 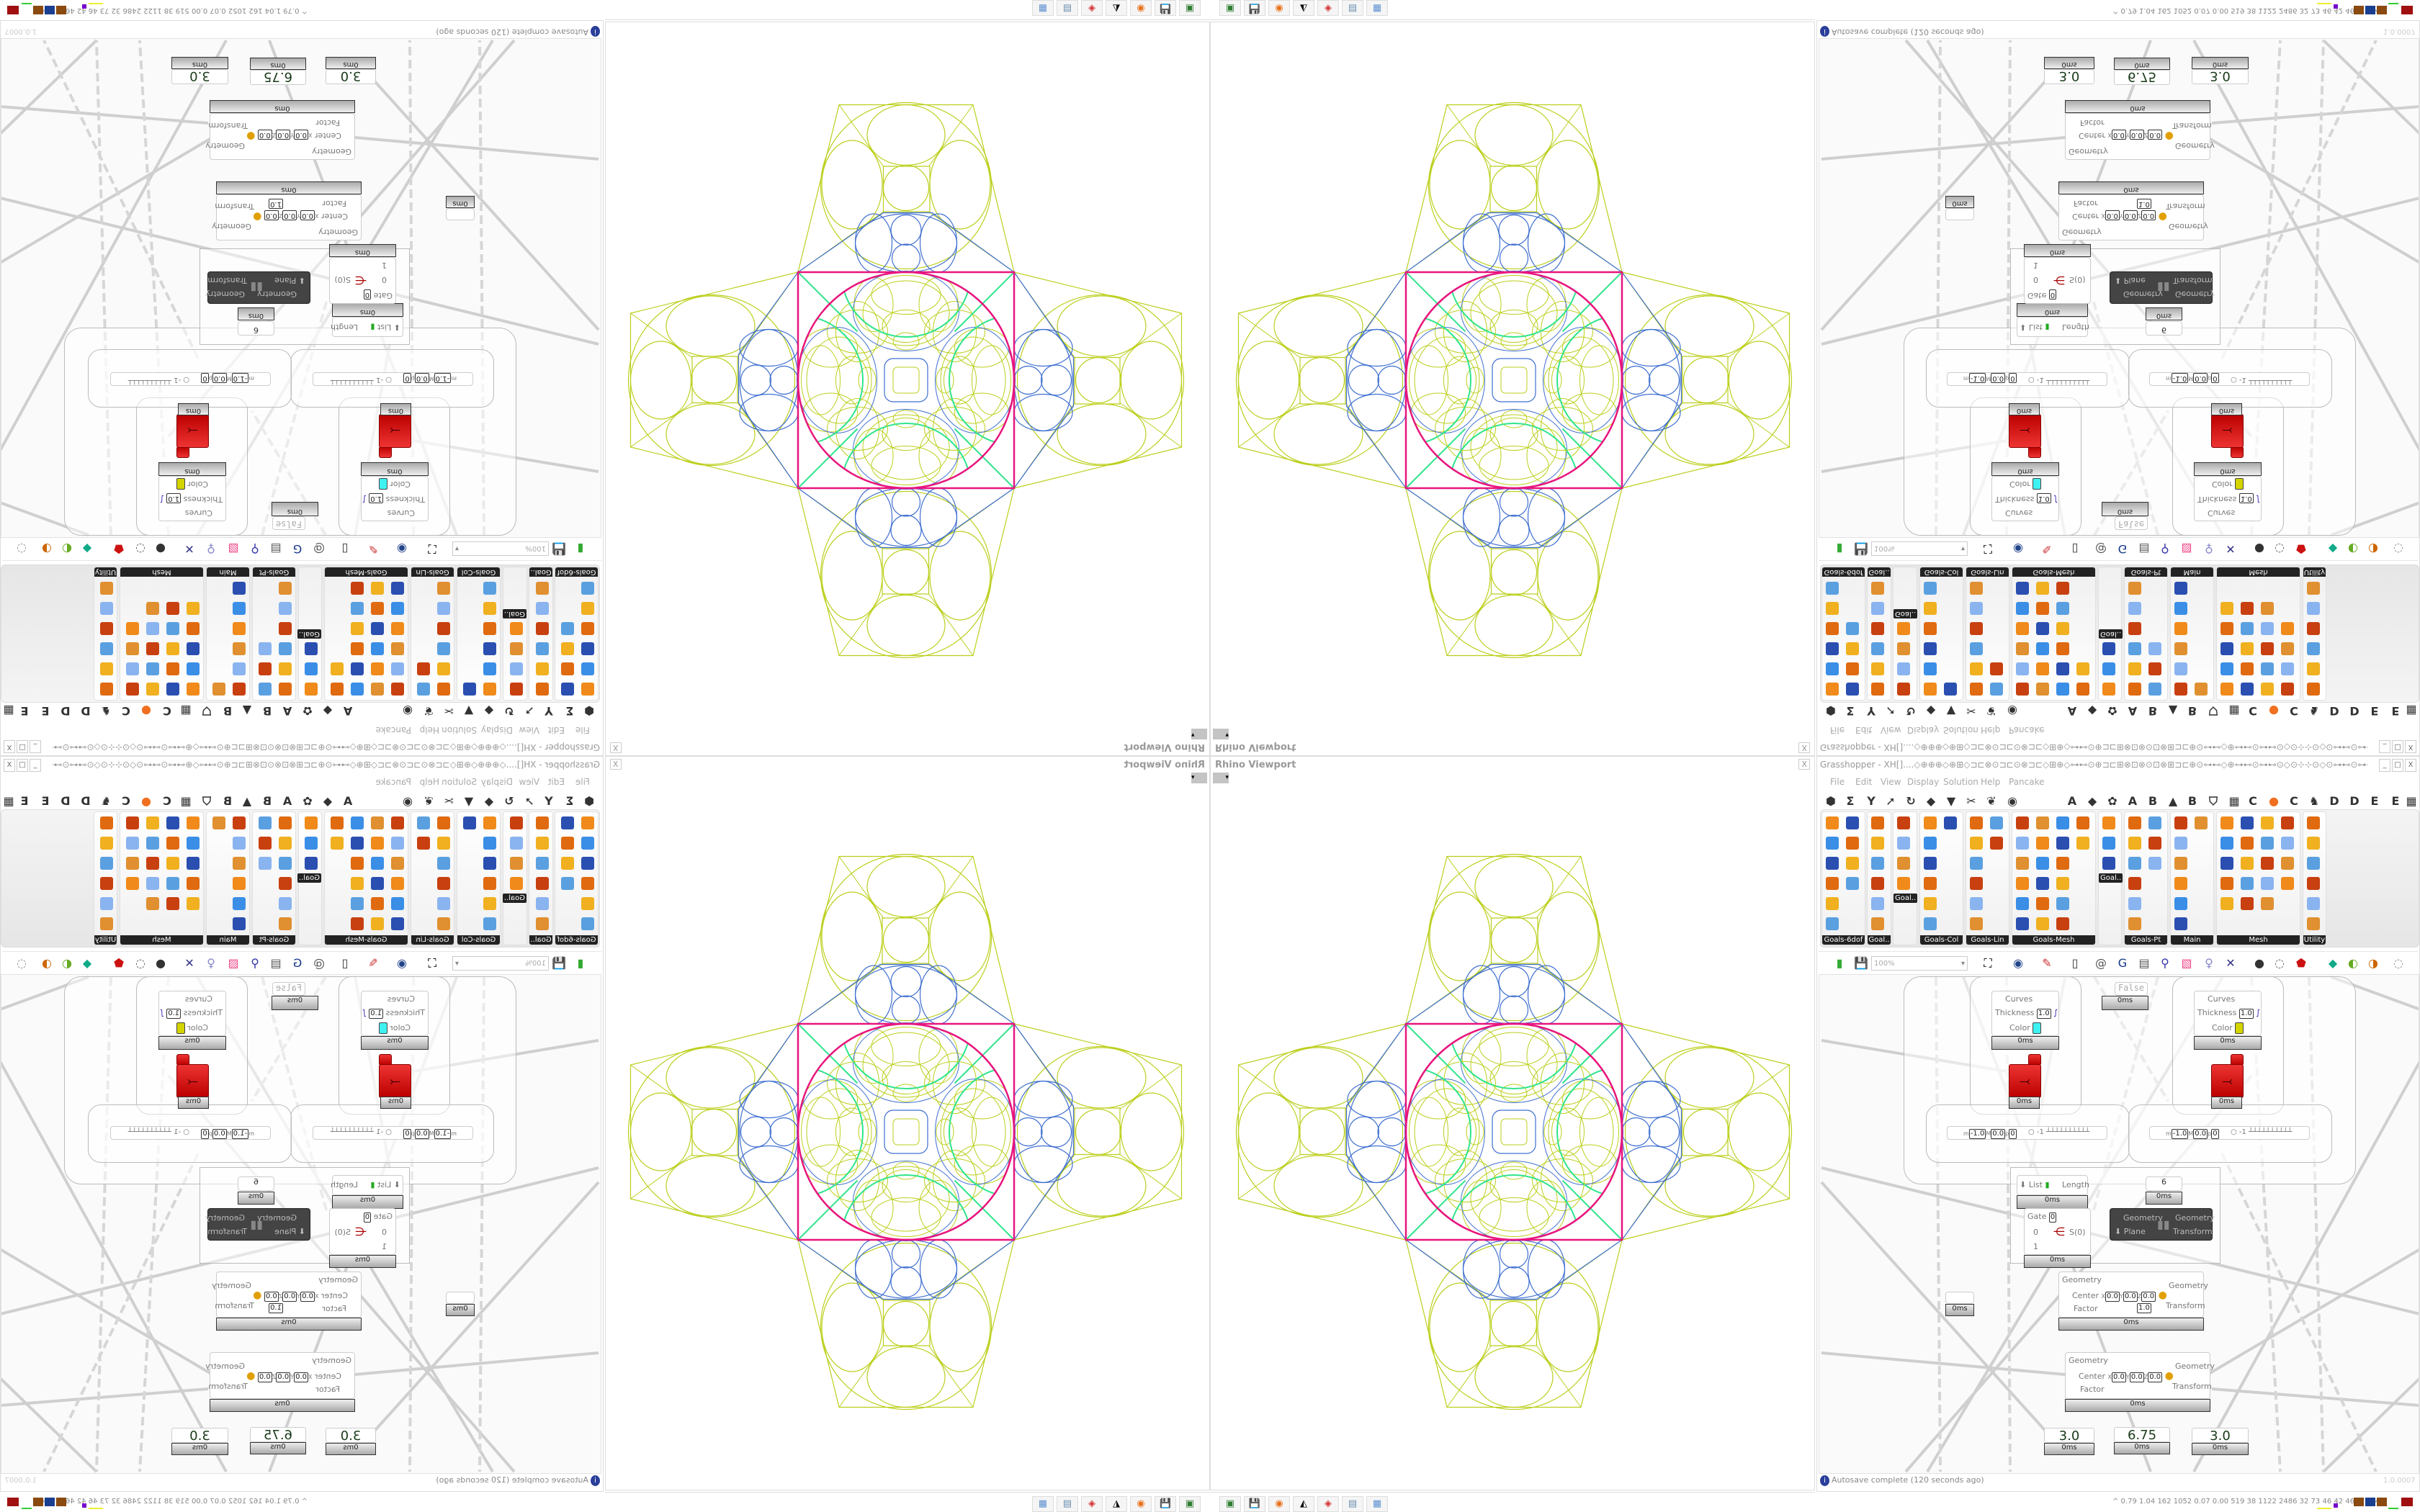 I want to click on category-icon: ●, so click(x=146, y=711).